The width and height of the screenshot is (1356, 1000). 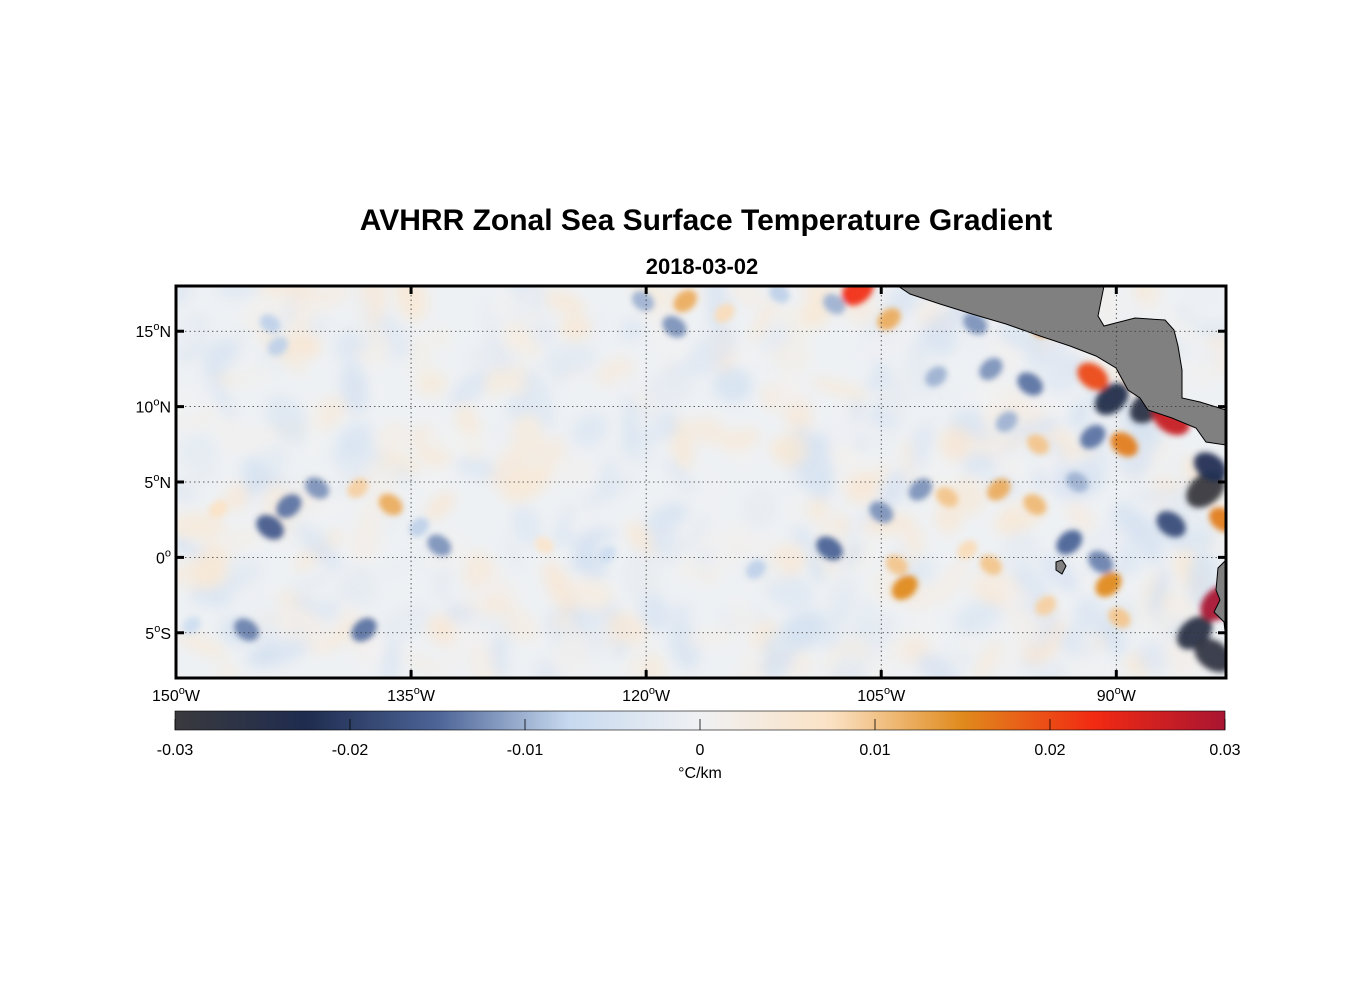 What do you see at coordinates (157, 482) in the screenshot?
I see `lat-label: 5oN` at bounding box center [157, 482].